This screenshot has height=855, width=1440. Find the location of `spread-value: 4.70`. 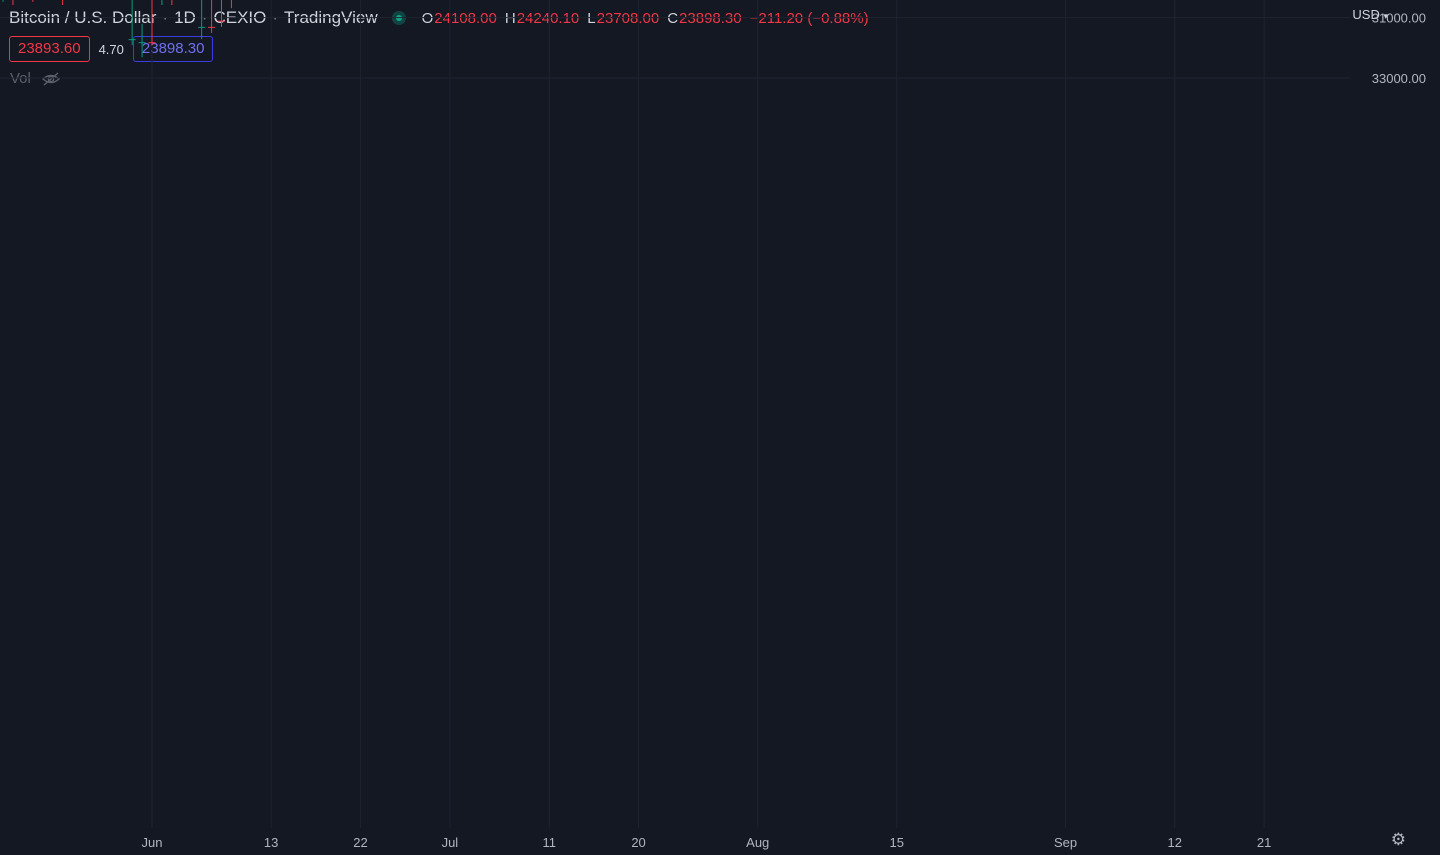

spread-value: 4.70 is located at coordinates (111, 49).